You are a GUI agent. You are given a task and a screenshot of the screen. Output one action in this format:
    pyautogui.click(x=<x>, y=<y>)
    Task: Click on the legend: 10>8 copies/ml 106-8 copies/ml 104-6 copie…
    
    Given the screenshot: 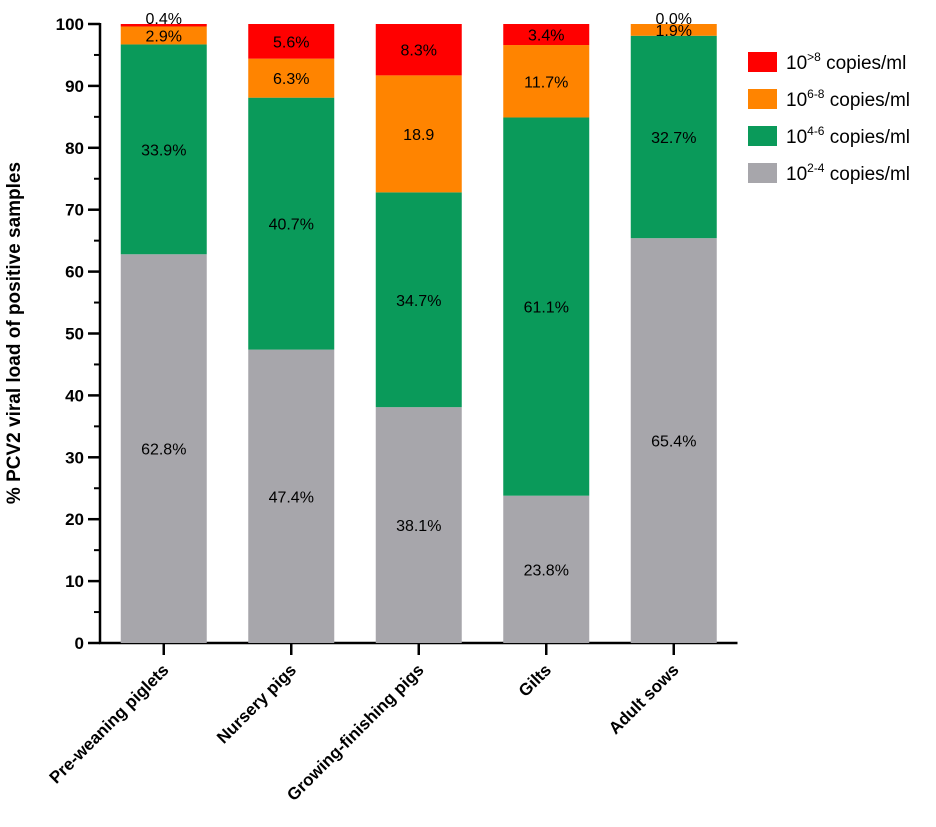 What is the action you would take?
    pyautogui.click(x=829, y=117)
    